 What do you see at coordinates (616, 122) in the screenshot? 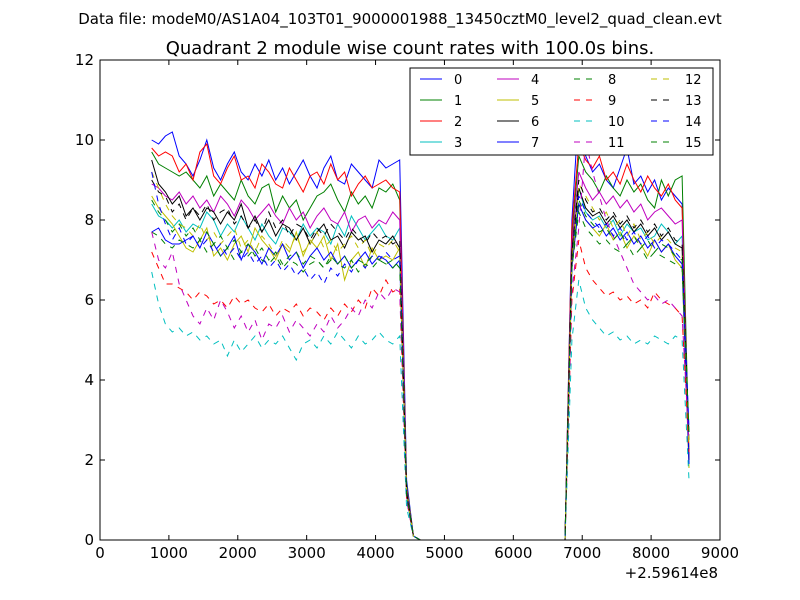
I see `legend-label-10: 10` at bounding box center [616, 122].